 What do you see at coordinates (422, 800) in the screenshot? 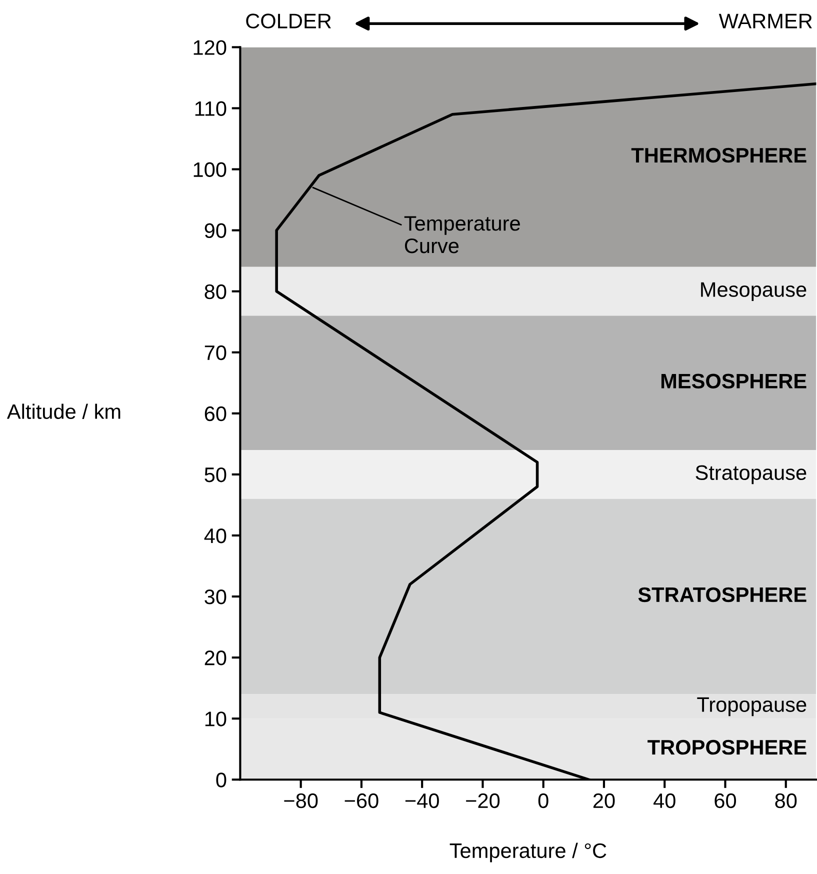
I see `x-tick-label: −40` at bounding box center [422, 800].